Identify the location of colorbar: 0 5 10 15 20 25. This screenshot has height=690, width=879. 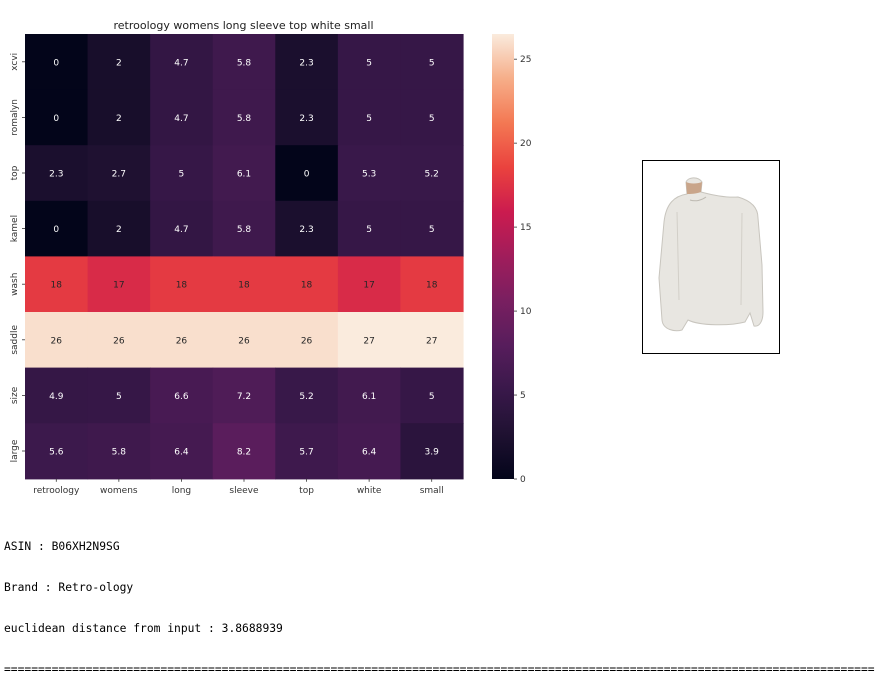
(512, 259).